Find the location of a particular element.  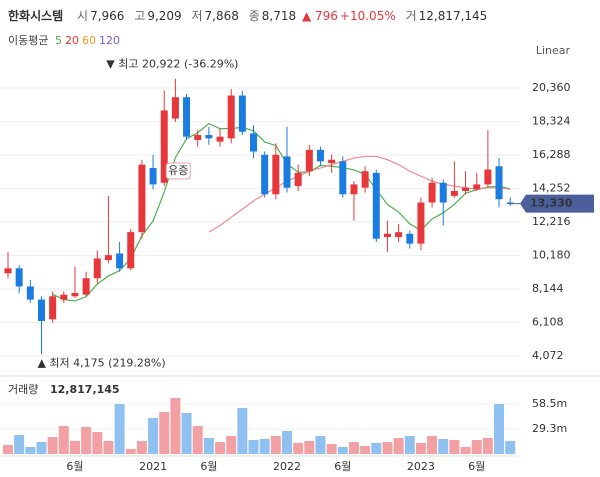

y-tick-label: 8,144 is located at coordinates (548, 288).